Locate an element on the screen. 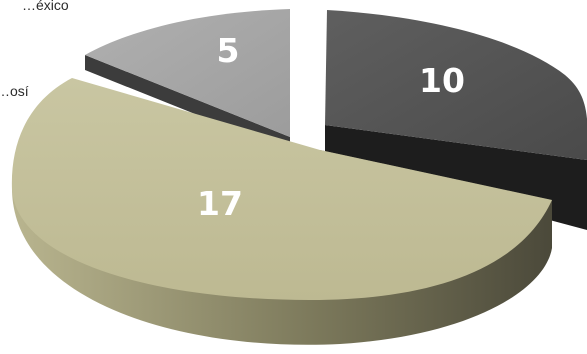 Image resolution: width=587 pixels, height=354 pixels. slice-label-10: 10 is located at coordinates (442, 80).